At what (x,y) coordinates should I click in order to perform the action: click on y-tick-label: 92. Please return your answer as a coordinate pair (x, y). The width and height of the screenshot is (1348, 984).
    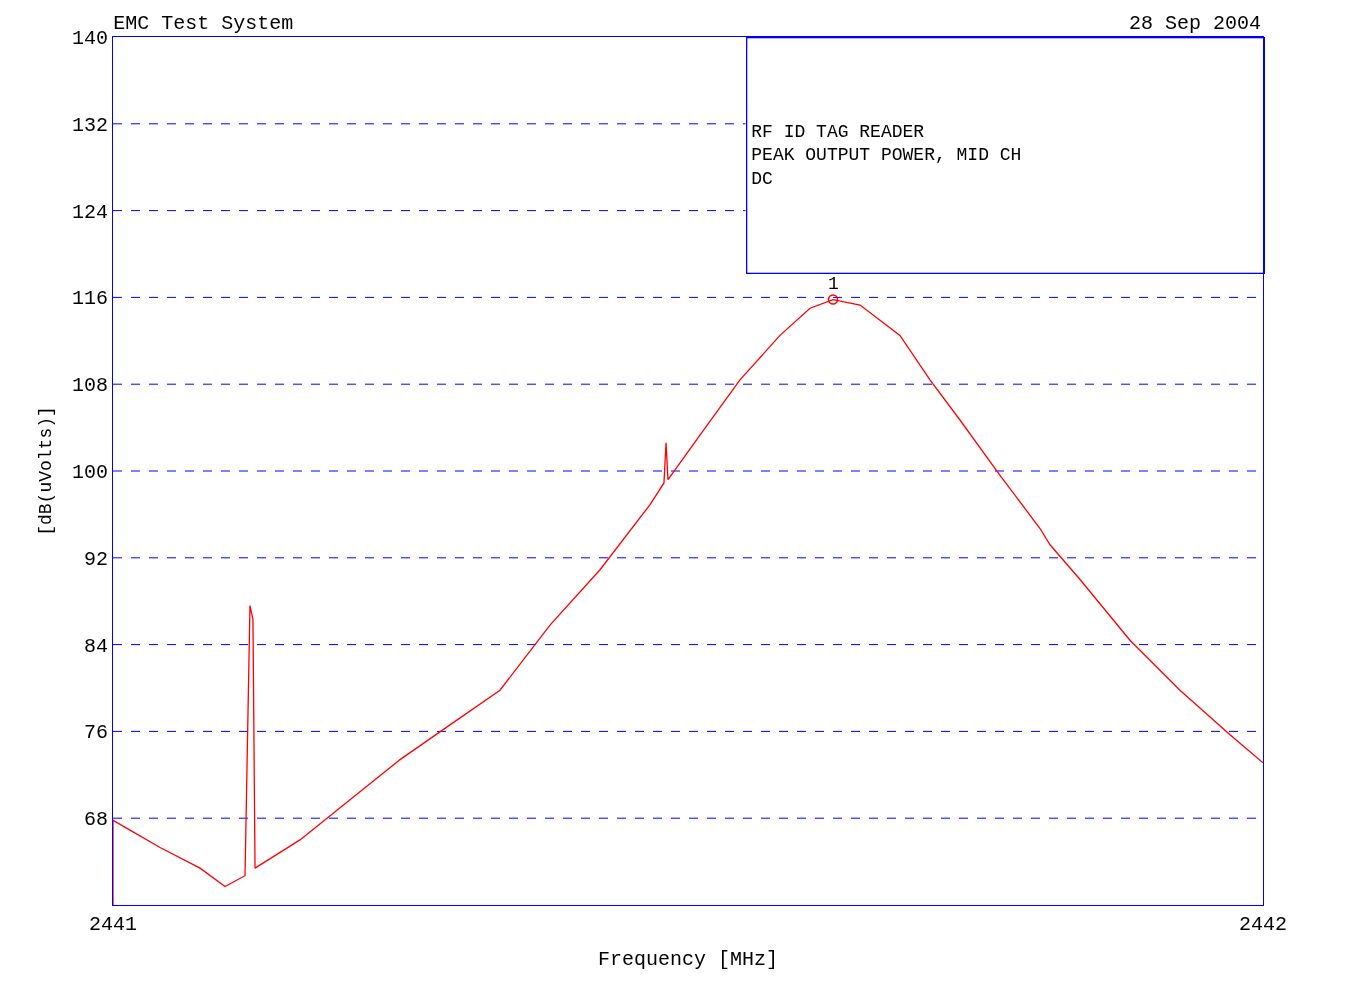
    Looking at the image, I should click on (95, 559).